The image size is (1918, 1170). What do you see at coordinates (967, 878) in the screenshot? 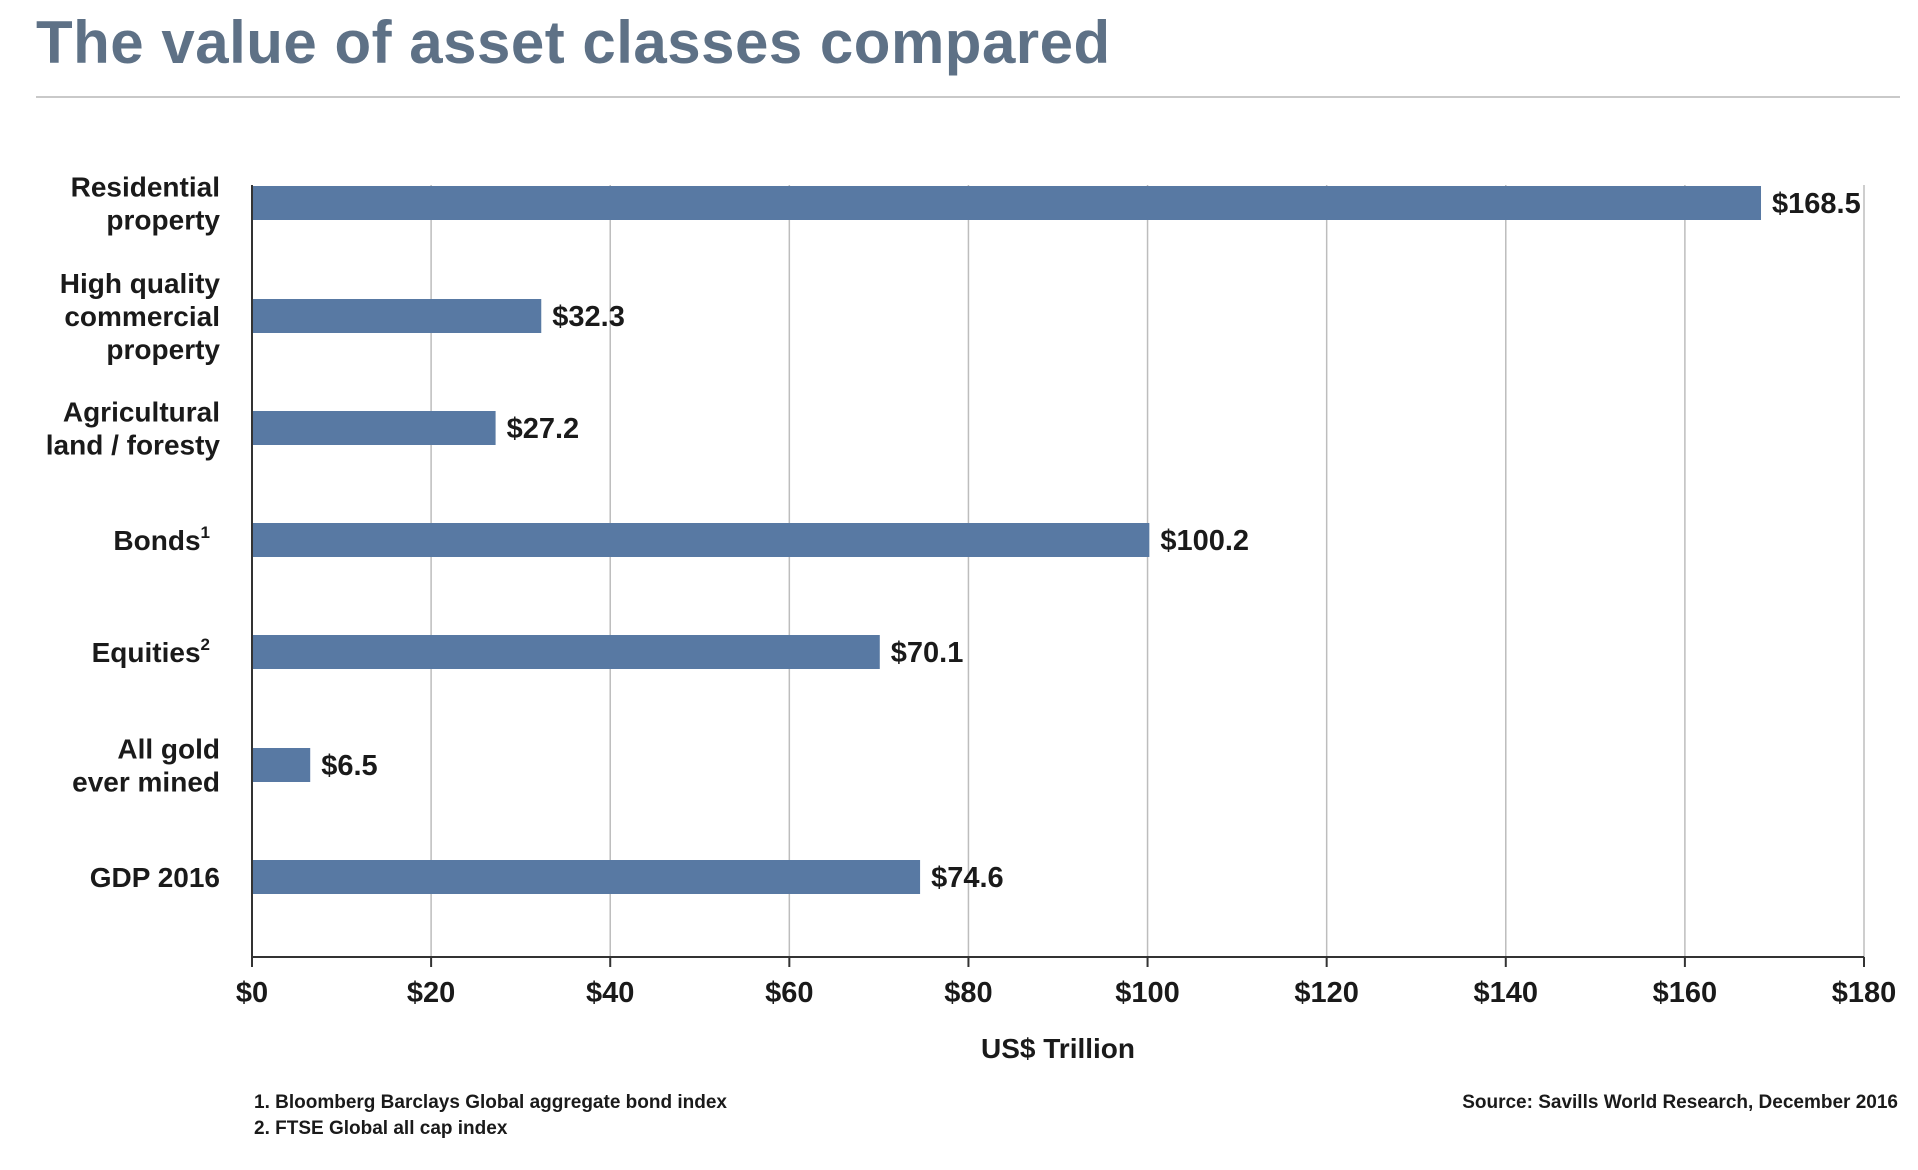
I see `value-label-6: $74.6` at bounding box center [967, 878].